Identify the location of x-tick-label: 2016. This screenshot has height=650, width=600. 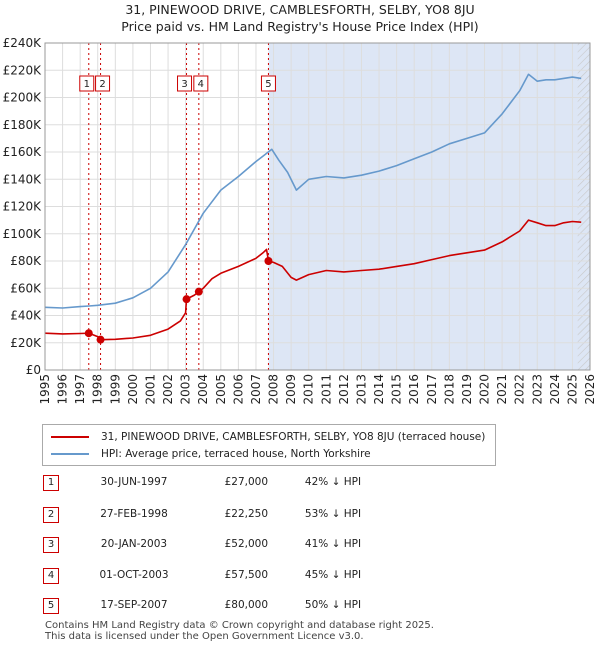
(414, 389).